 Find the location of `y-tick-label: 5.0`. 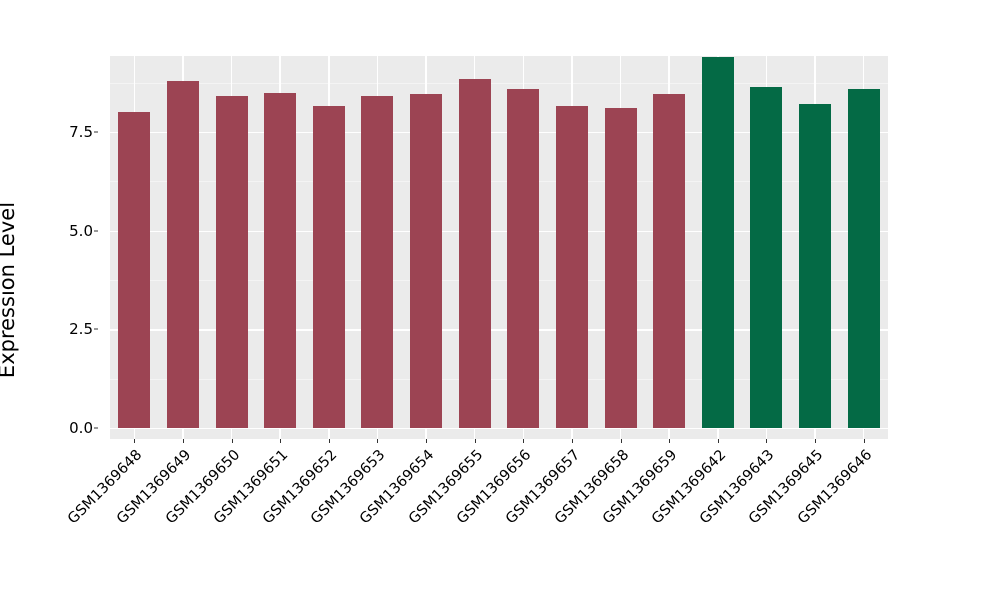

y-tick-label: 5.0 is located at coordinates (81, 230).